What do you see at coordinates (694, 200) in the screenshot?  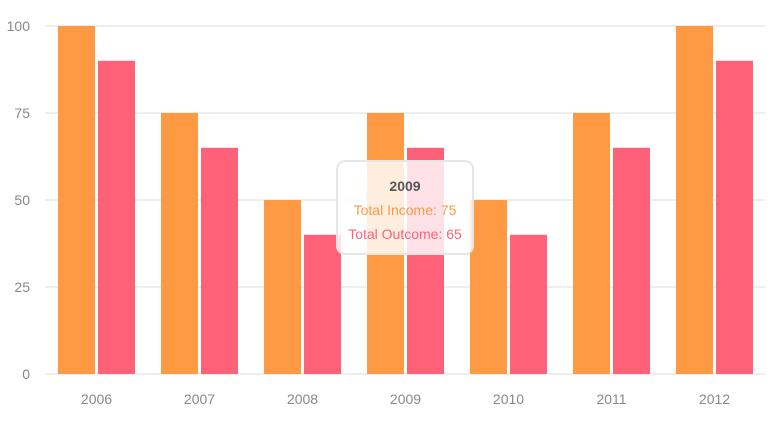 I see `bar-income-2012` at bounding box center [694, 200].